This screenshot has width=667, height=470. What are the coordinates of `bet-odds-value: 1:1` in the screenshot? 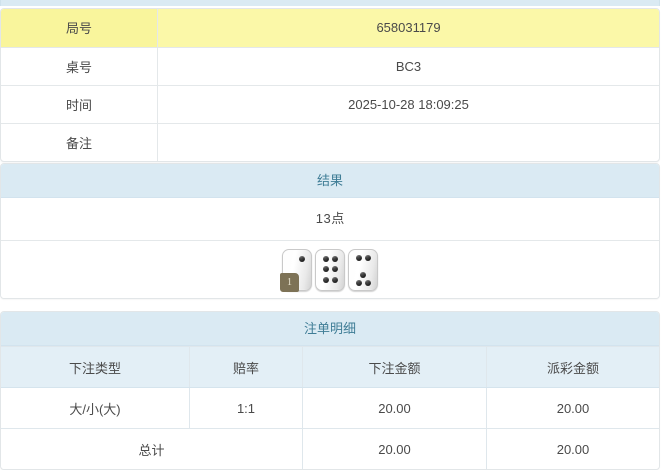 It's located at (246, 408).